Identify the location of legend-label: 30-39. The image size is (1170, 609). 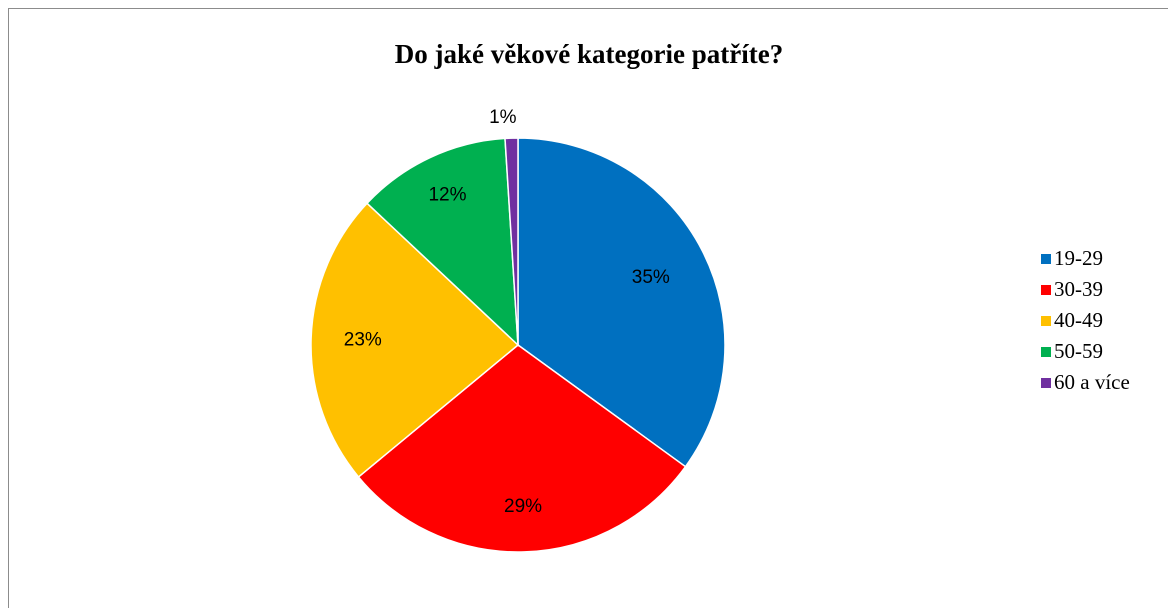
(1078, 289).